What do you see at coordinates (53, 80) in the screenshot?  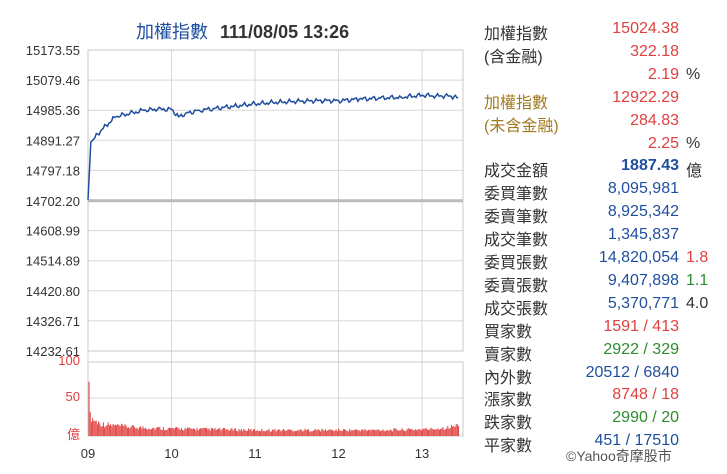 I see `y-tick-label: 15079.46` at bounding box center [53, 80].